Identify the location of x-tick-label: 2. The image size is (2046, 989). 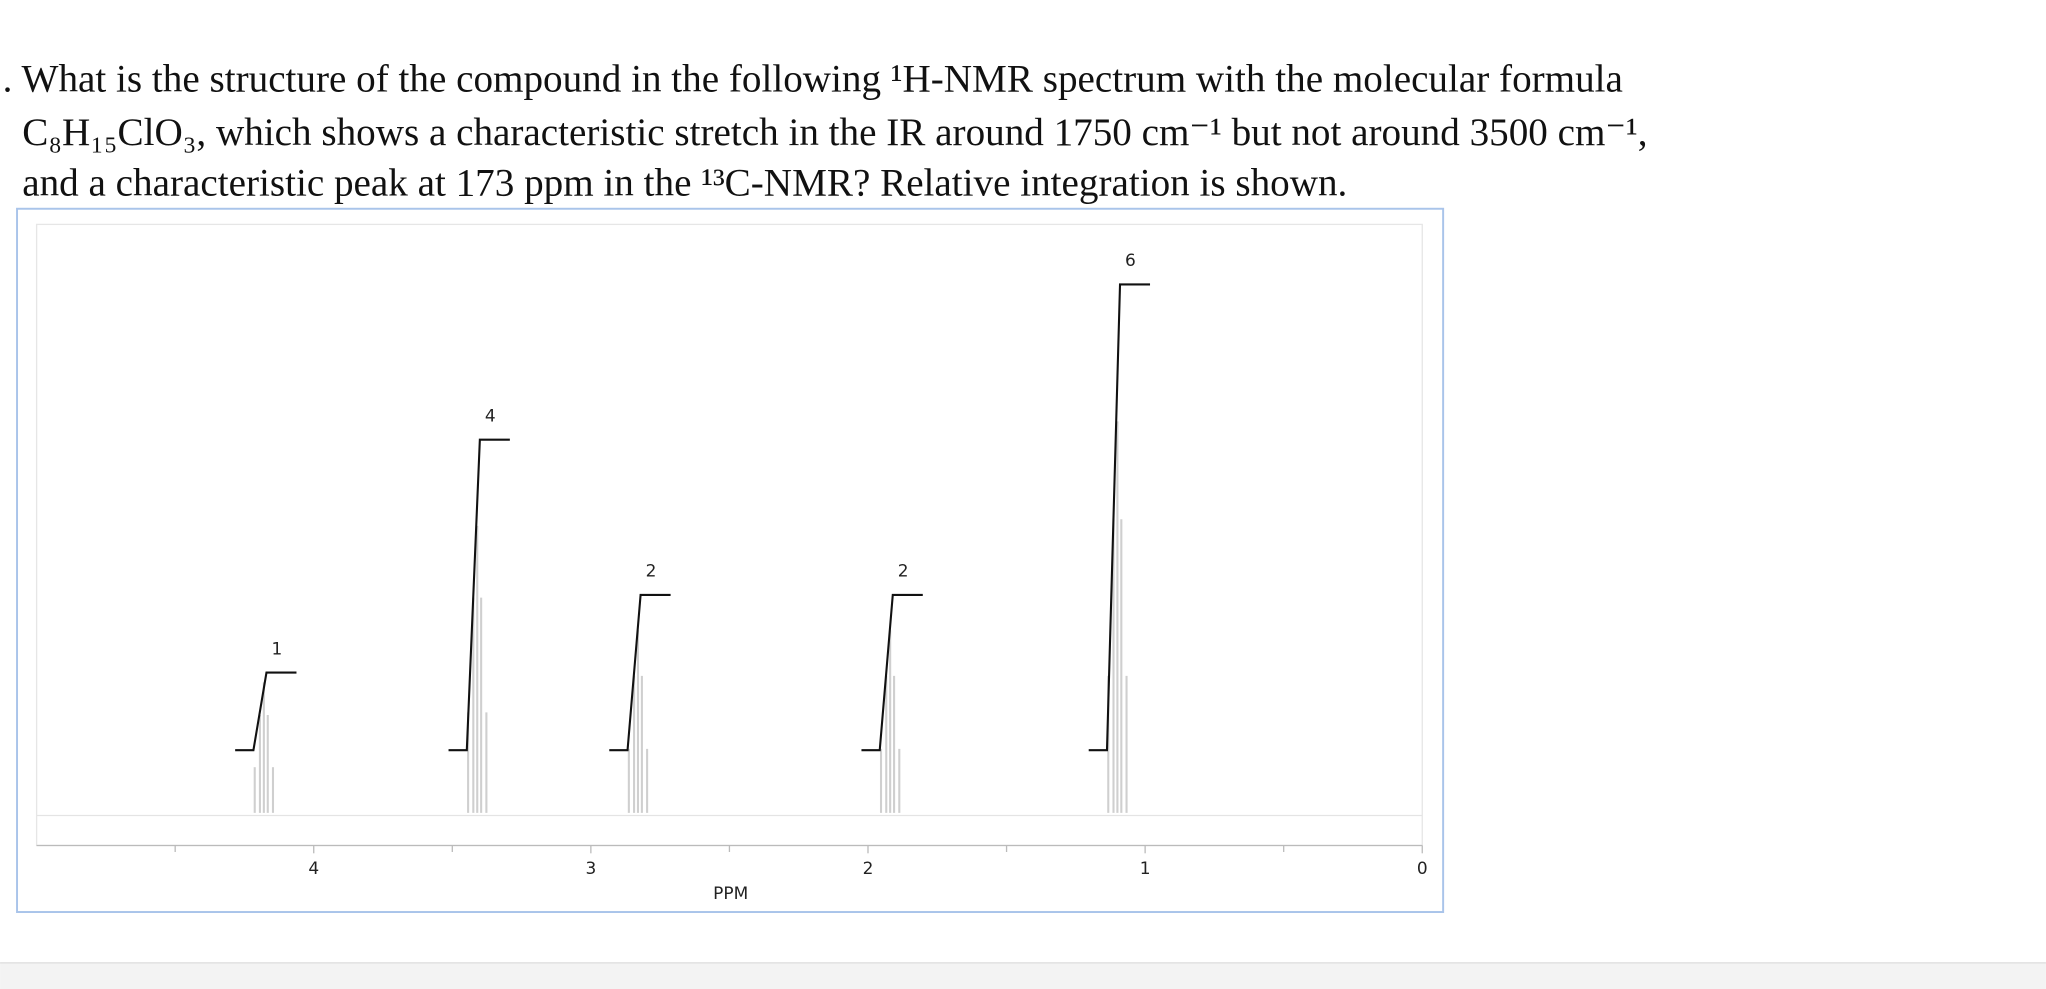
(868, 868).